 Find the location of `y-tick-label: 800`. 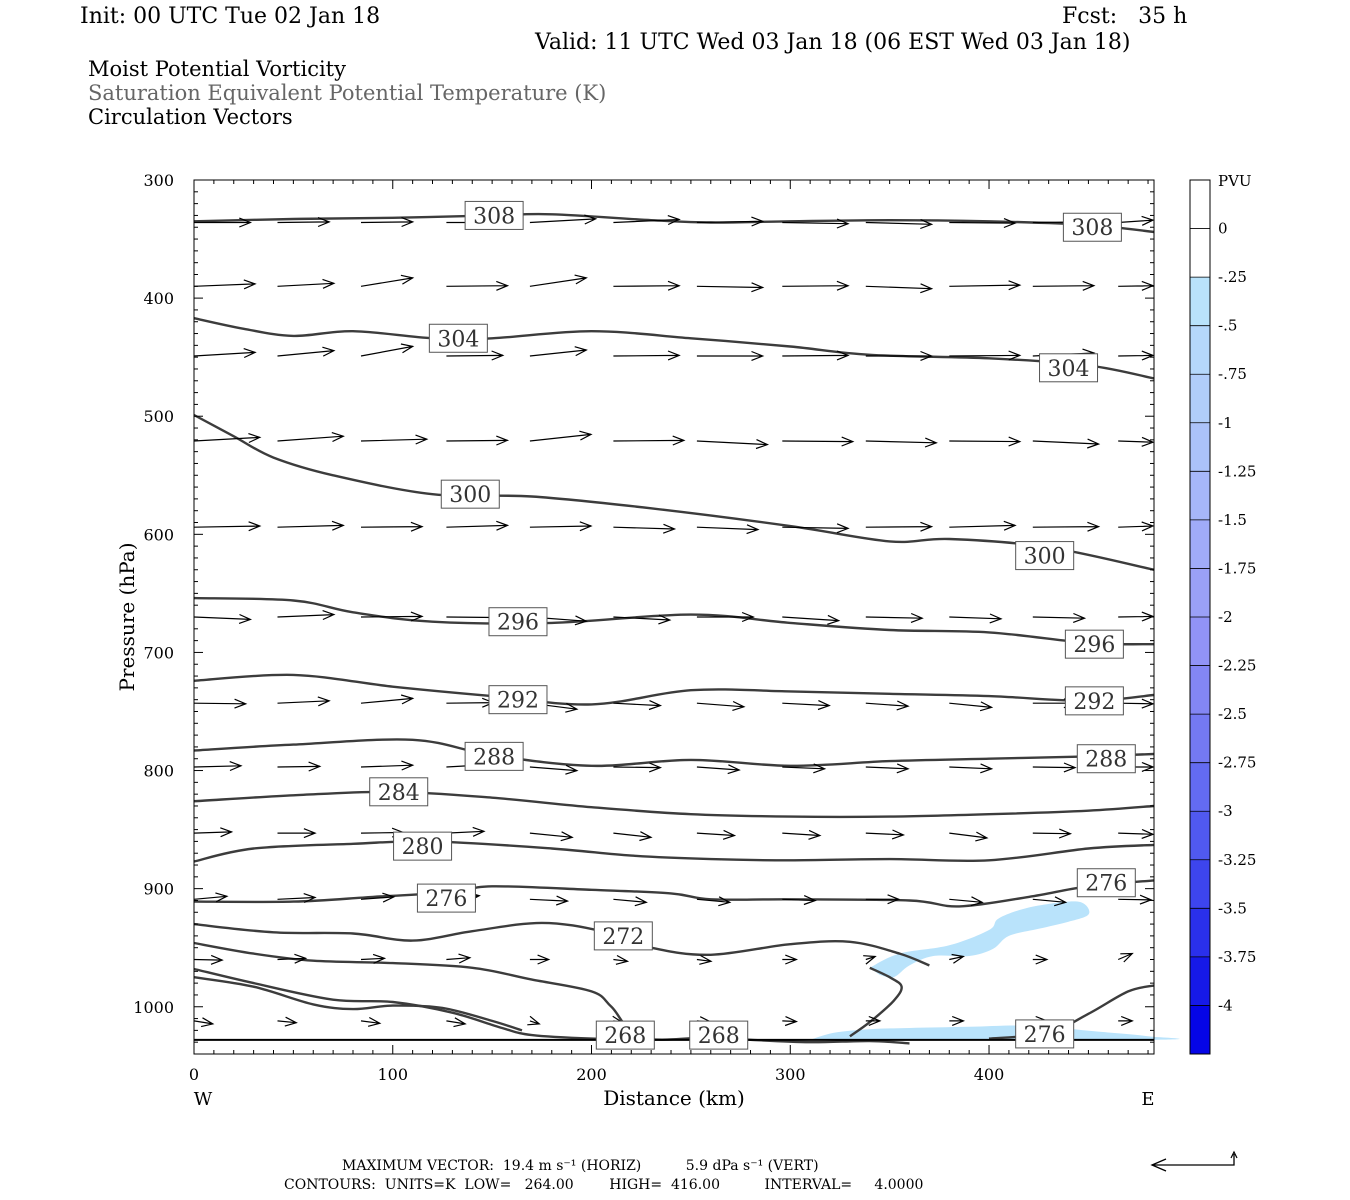

y-tick-label: 800 is located at coordinates (158, 771).